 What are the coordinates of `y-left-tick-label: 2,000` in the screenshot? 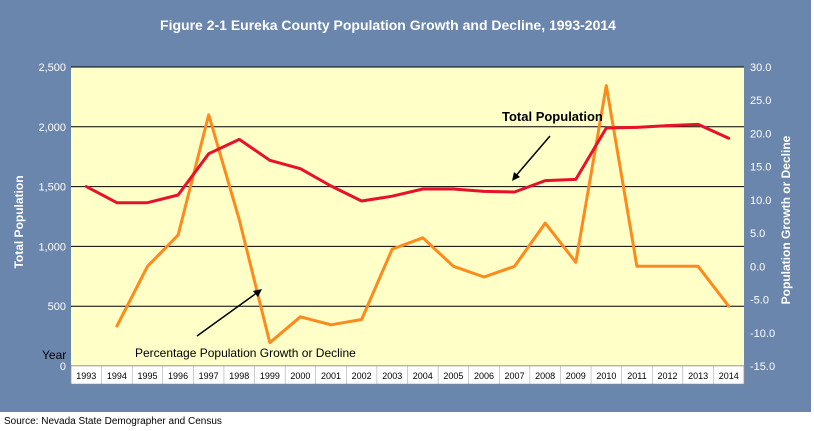 It's located at (52, 128).